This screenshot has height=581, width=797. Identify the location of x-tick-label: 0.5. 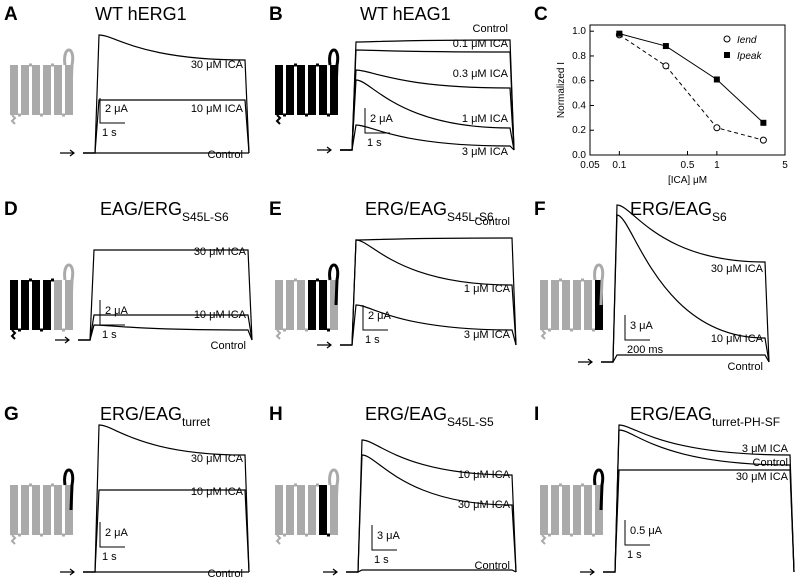
(688, 165).